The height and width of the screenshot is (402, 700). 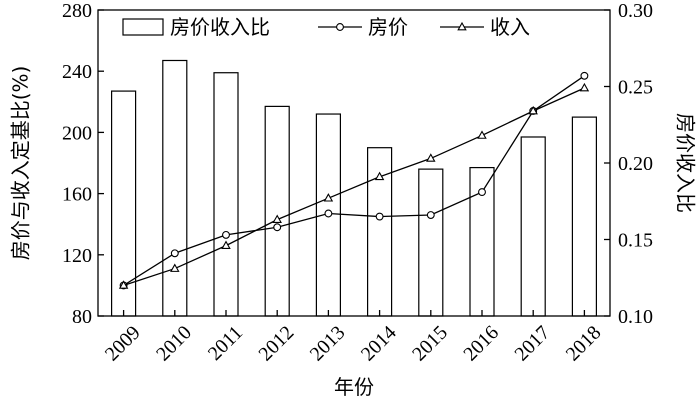 I want to click on bar-2009, so click(x=123, y=203).